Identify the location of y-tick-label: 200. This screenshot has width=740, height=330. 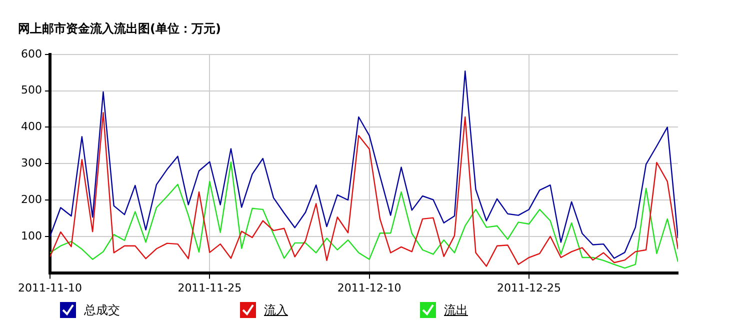
(31, 199).